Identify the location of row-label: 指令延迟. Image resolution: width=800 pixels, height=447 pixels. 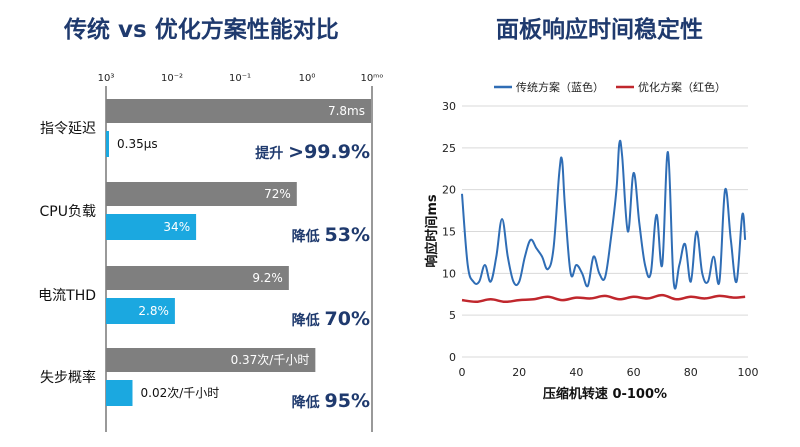
(68, 129).